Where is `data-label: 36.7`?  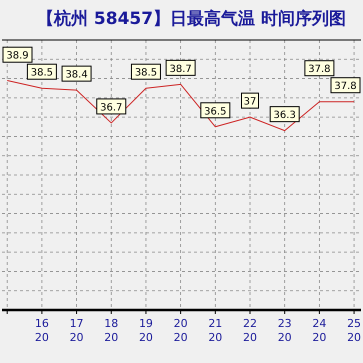
data-label: 36.7 is located at coordinates (111, 108).